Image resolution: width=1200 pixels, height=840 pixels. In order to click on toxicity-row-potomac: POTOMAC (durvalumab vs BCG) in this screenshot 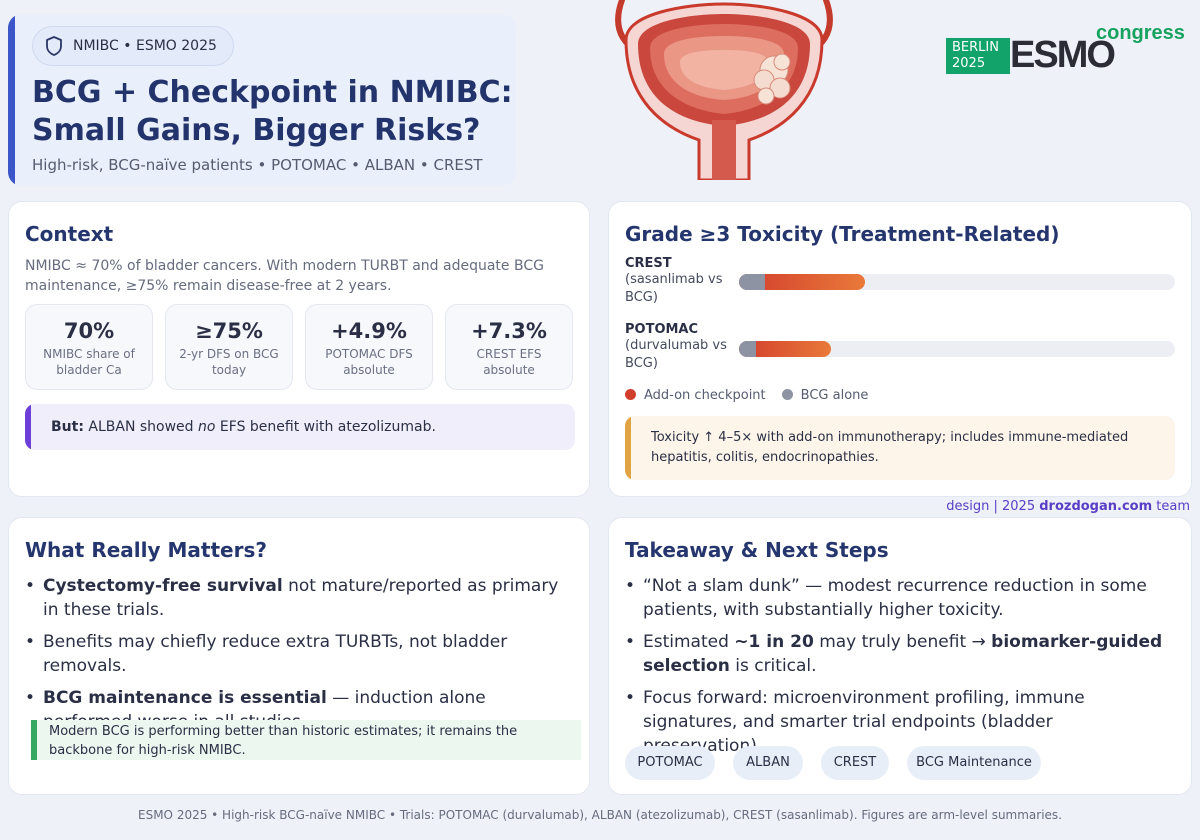, I will do `click(903, 347)`.